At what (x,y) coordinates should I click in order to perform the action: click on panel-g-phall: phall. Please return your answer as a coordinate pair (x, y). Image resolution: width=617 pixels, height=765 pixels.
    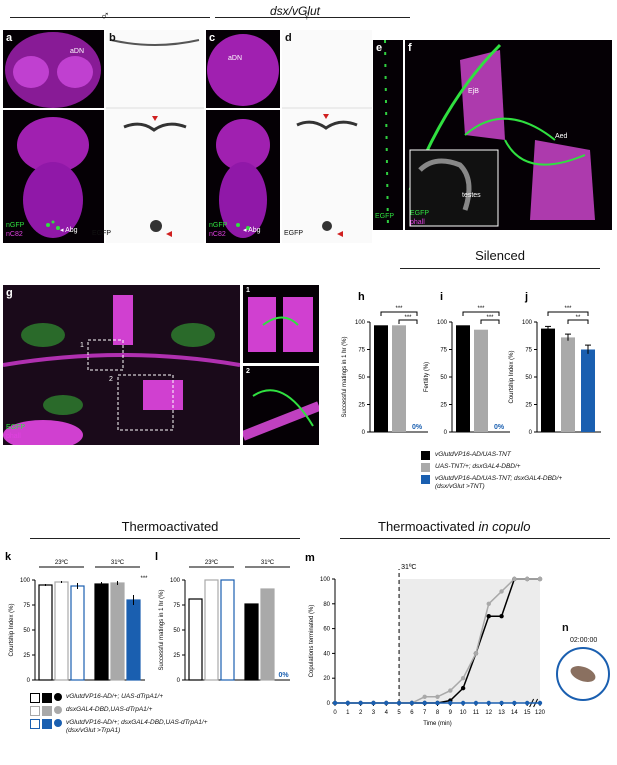
    Looking at the image, I should click on (13, 436).